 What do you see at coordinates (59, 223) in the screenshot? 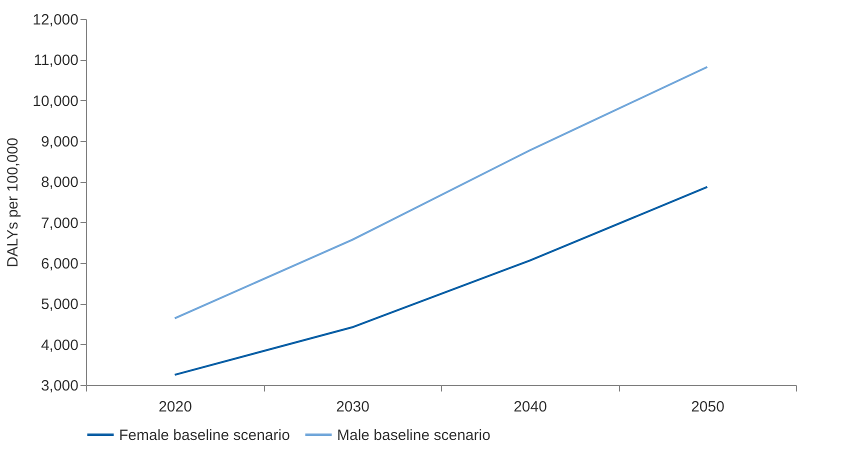
I see `y-tick-label: 7,000` at bounding box center [59, 223].